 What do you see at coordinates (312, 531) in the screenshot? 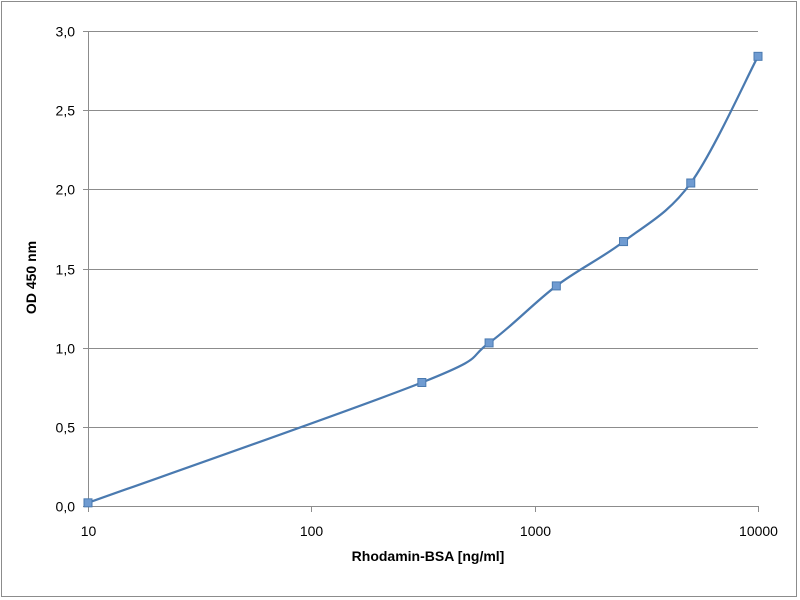
I see `x-tick-label: 100` at bounding box center [312, 531].